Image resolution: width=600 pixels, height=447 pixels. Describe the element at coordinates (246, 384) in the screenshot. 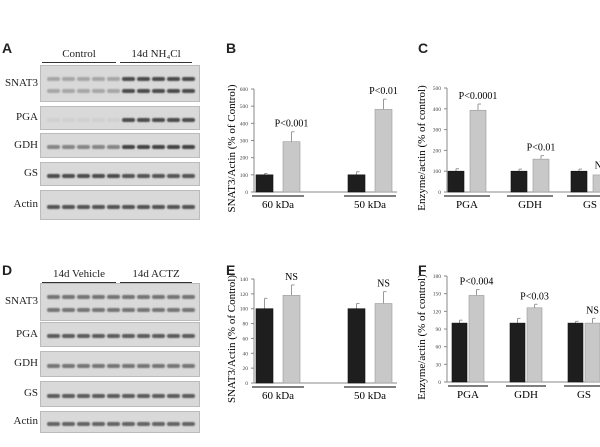

I see `y-tick-label: 0` at that location.